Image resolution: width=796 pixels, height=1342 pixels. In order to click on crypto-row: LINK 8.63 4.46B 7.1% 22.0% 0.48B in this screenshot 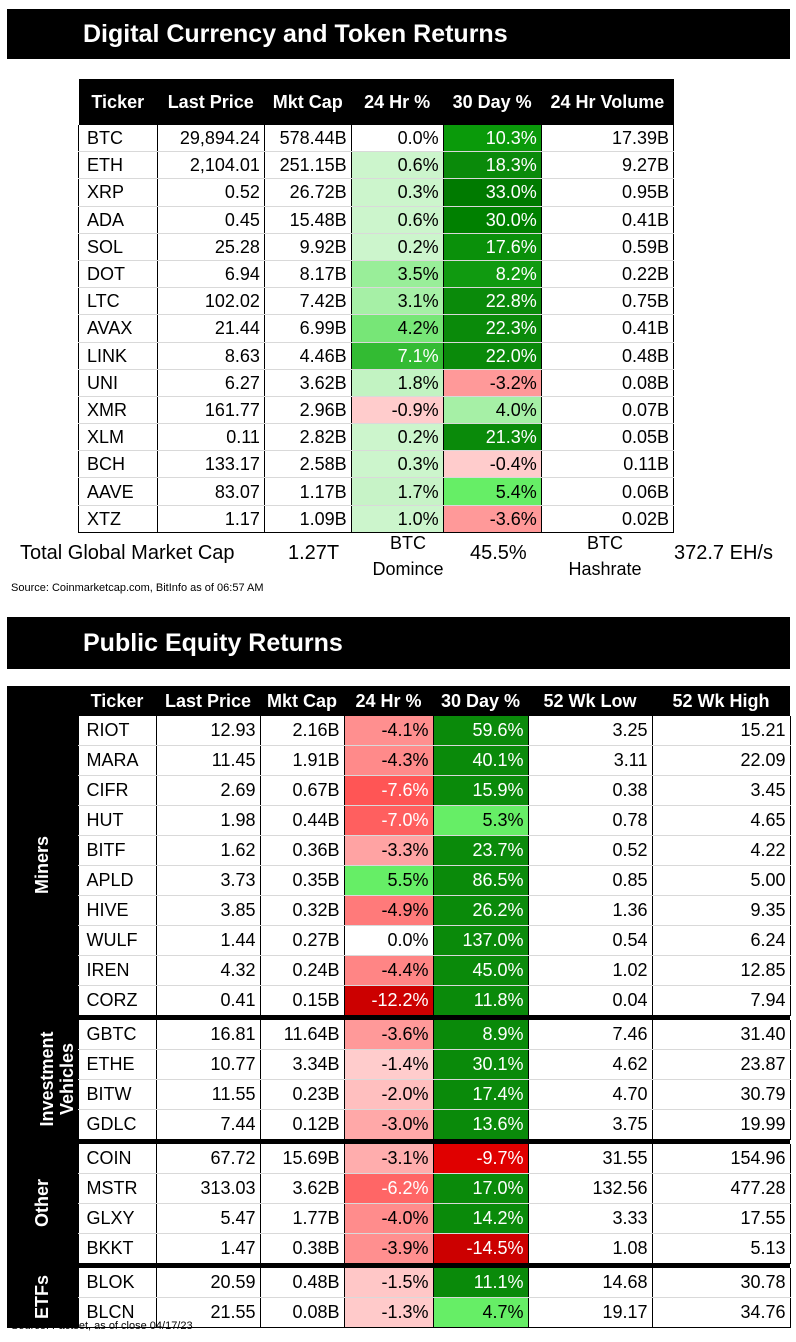, I will do `click(376, 356)`.